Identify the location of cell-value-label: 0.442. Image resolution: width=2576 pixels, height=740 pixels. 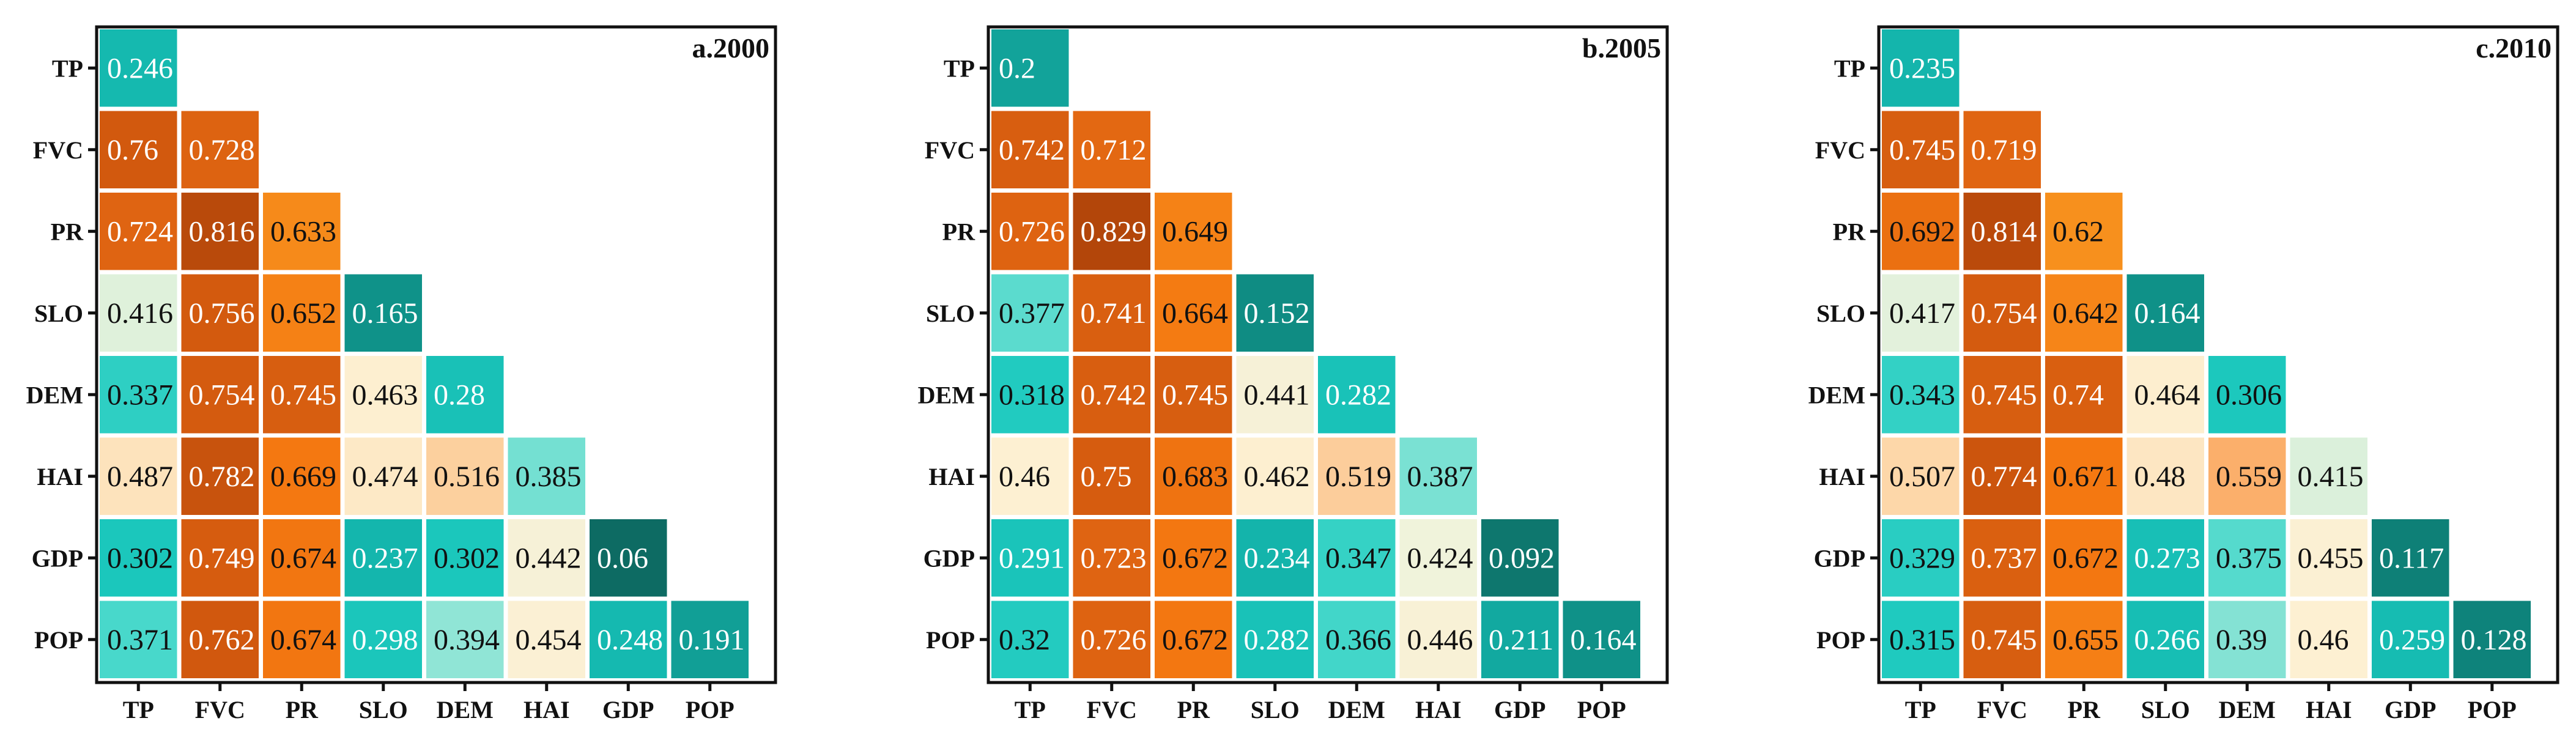
(549, 558).